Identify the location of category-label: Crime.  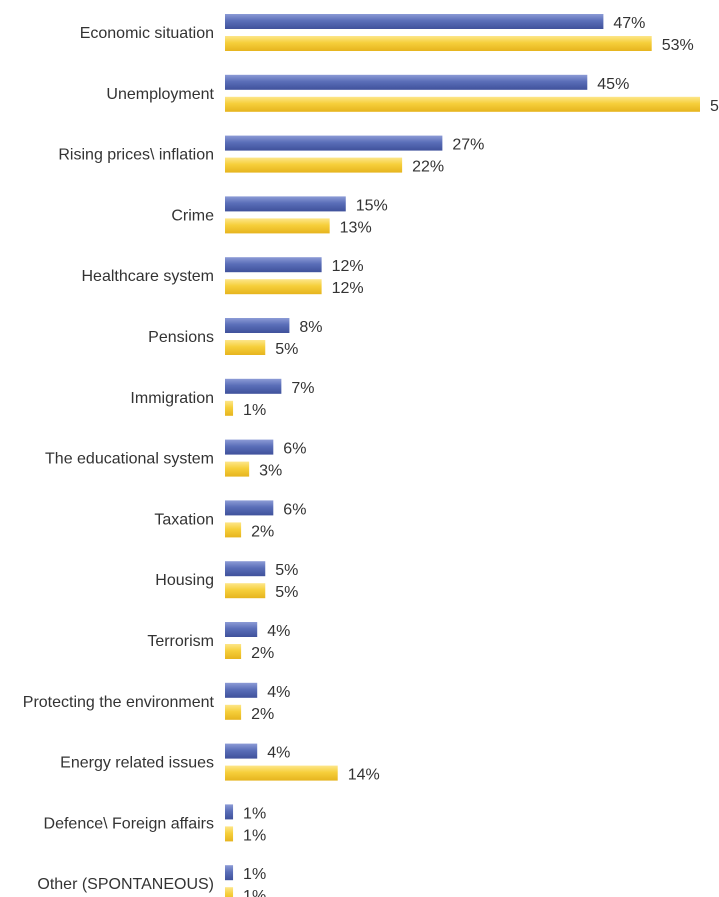
(192, 215).